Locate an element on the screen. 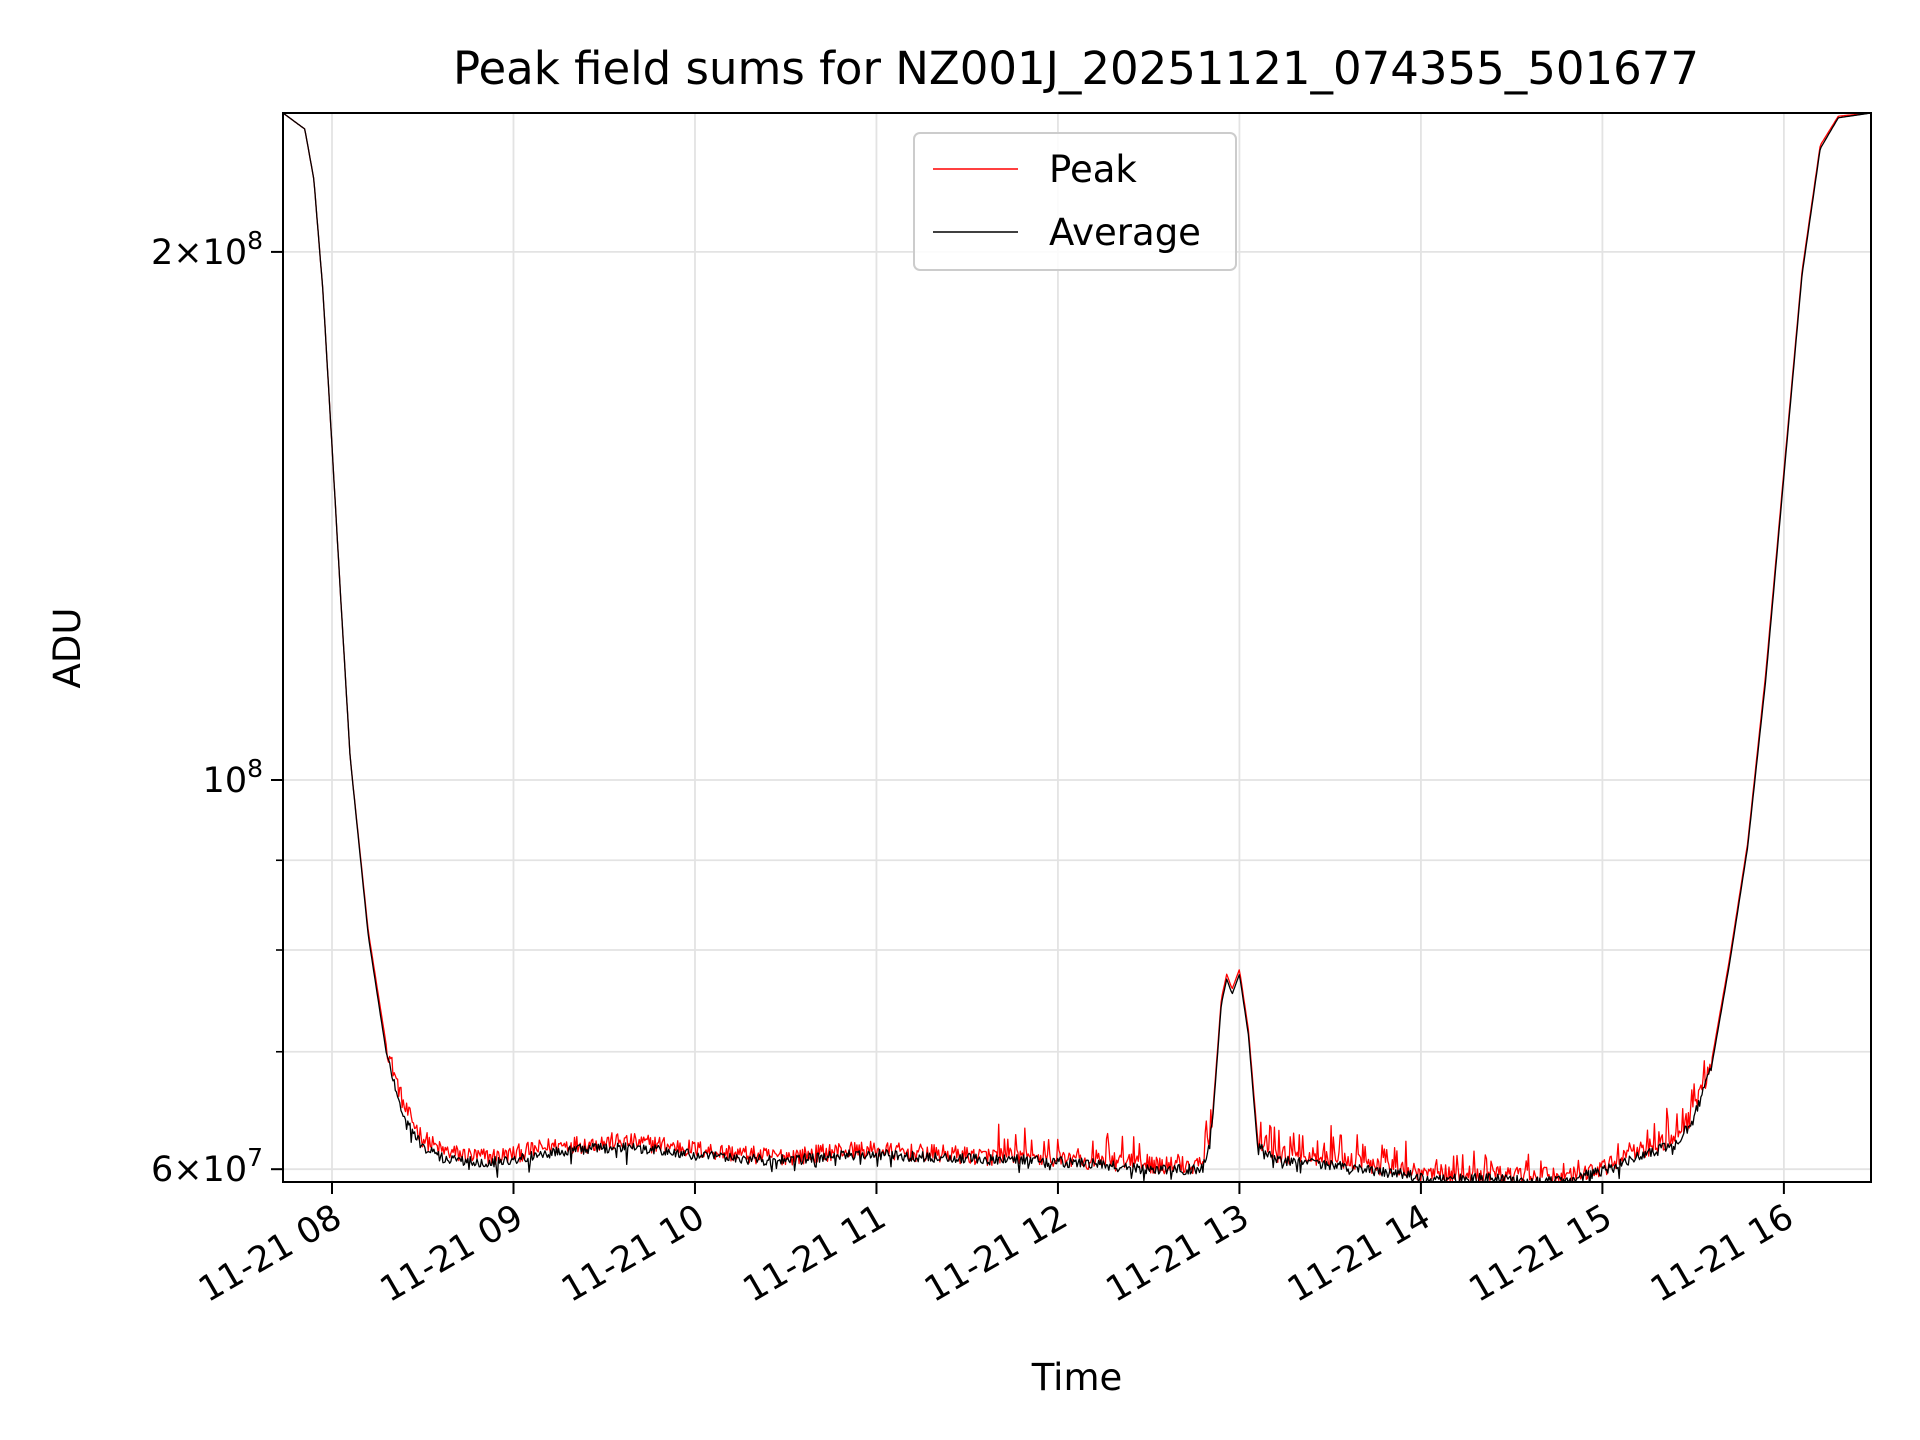 The height and width of the screenshot is (1440, 1920). legend-box is located at coordinates (1075, 201).